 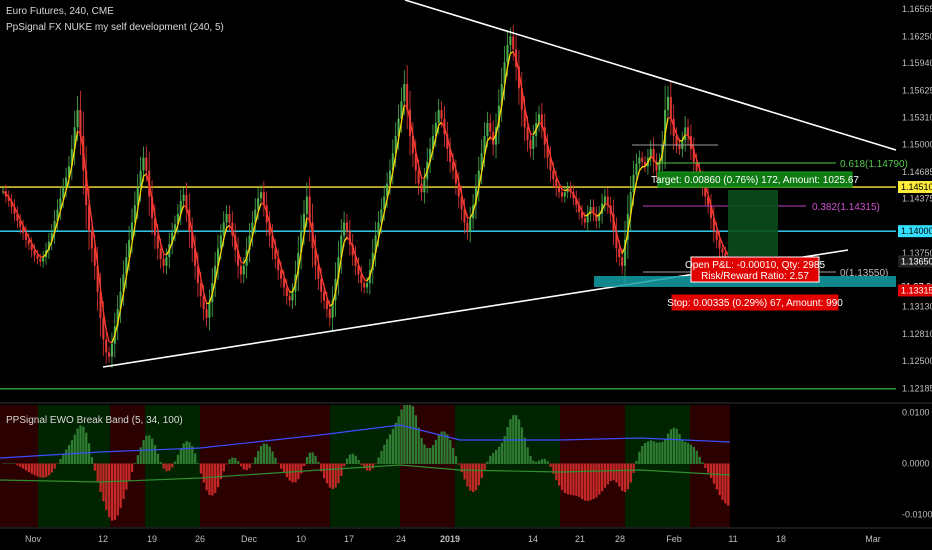 What do you see at coordinates (94, 420) in the screenshot?
I see `ewo-legend: PPSignal EWO Break Band (5, 34, 100)` at bounding box center [94, 420].